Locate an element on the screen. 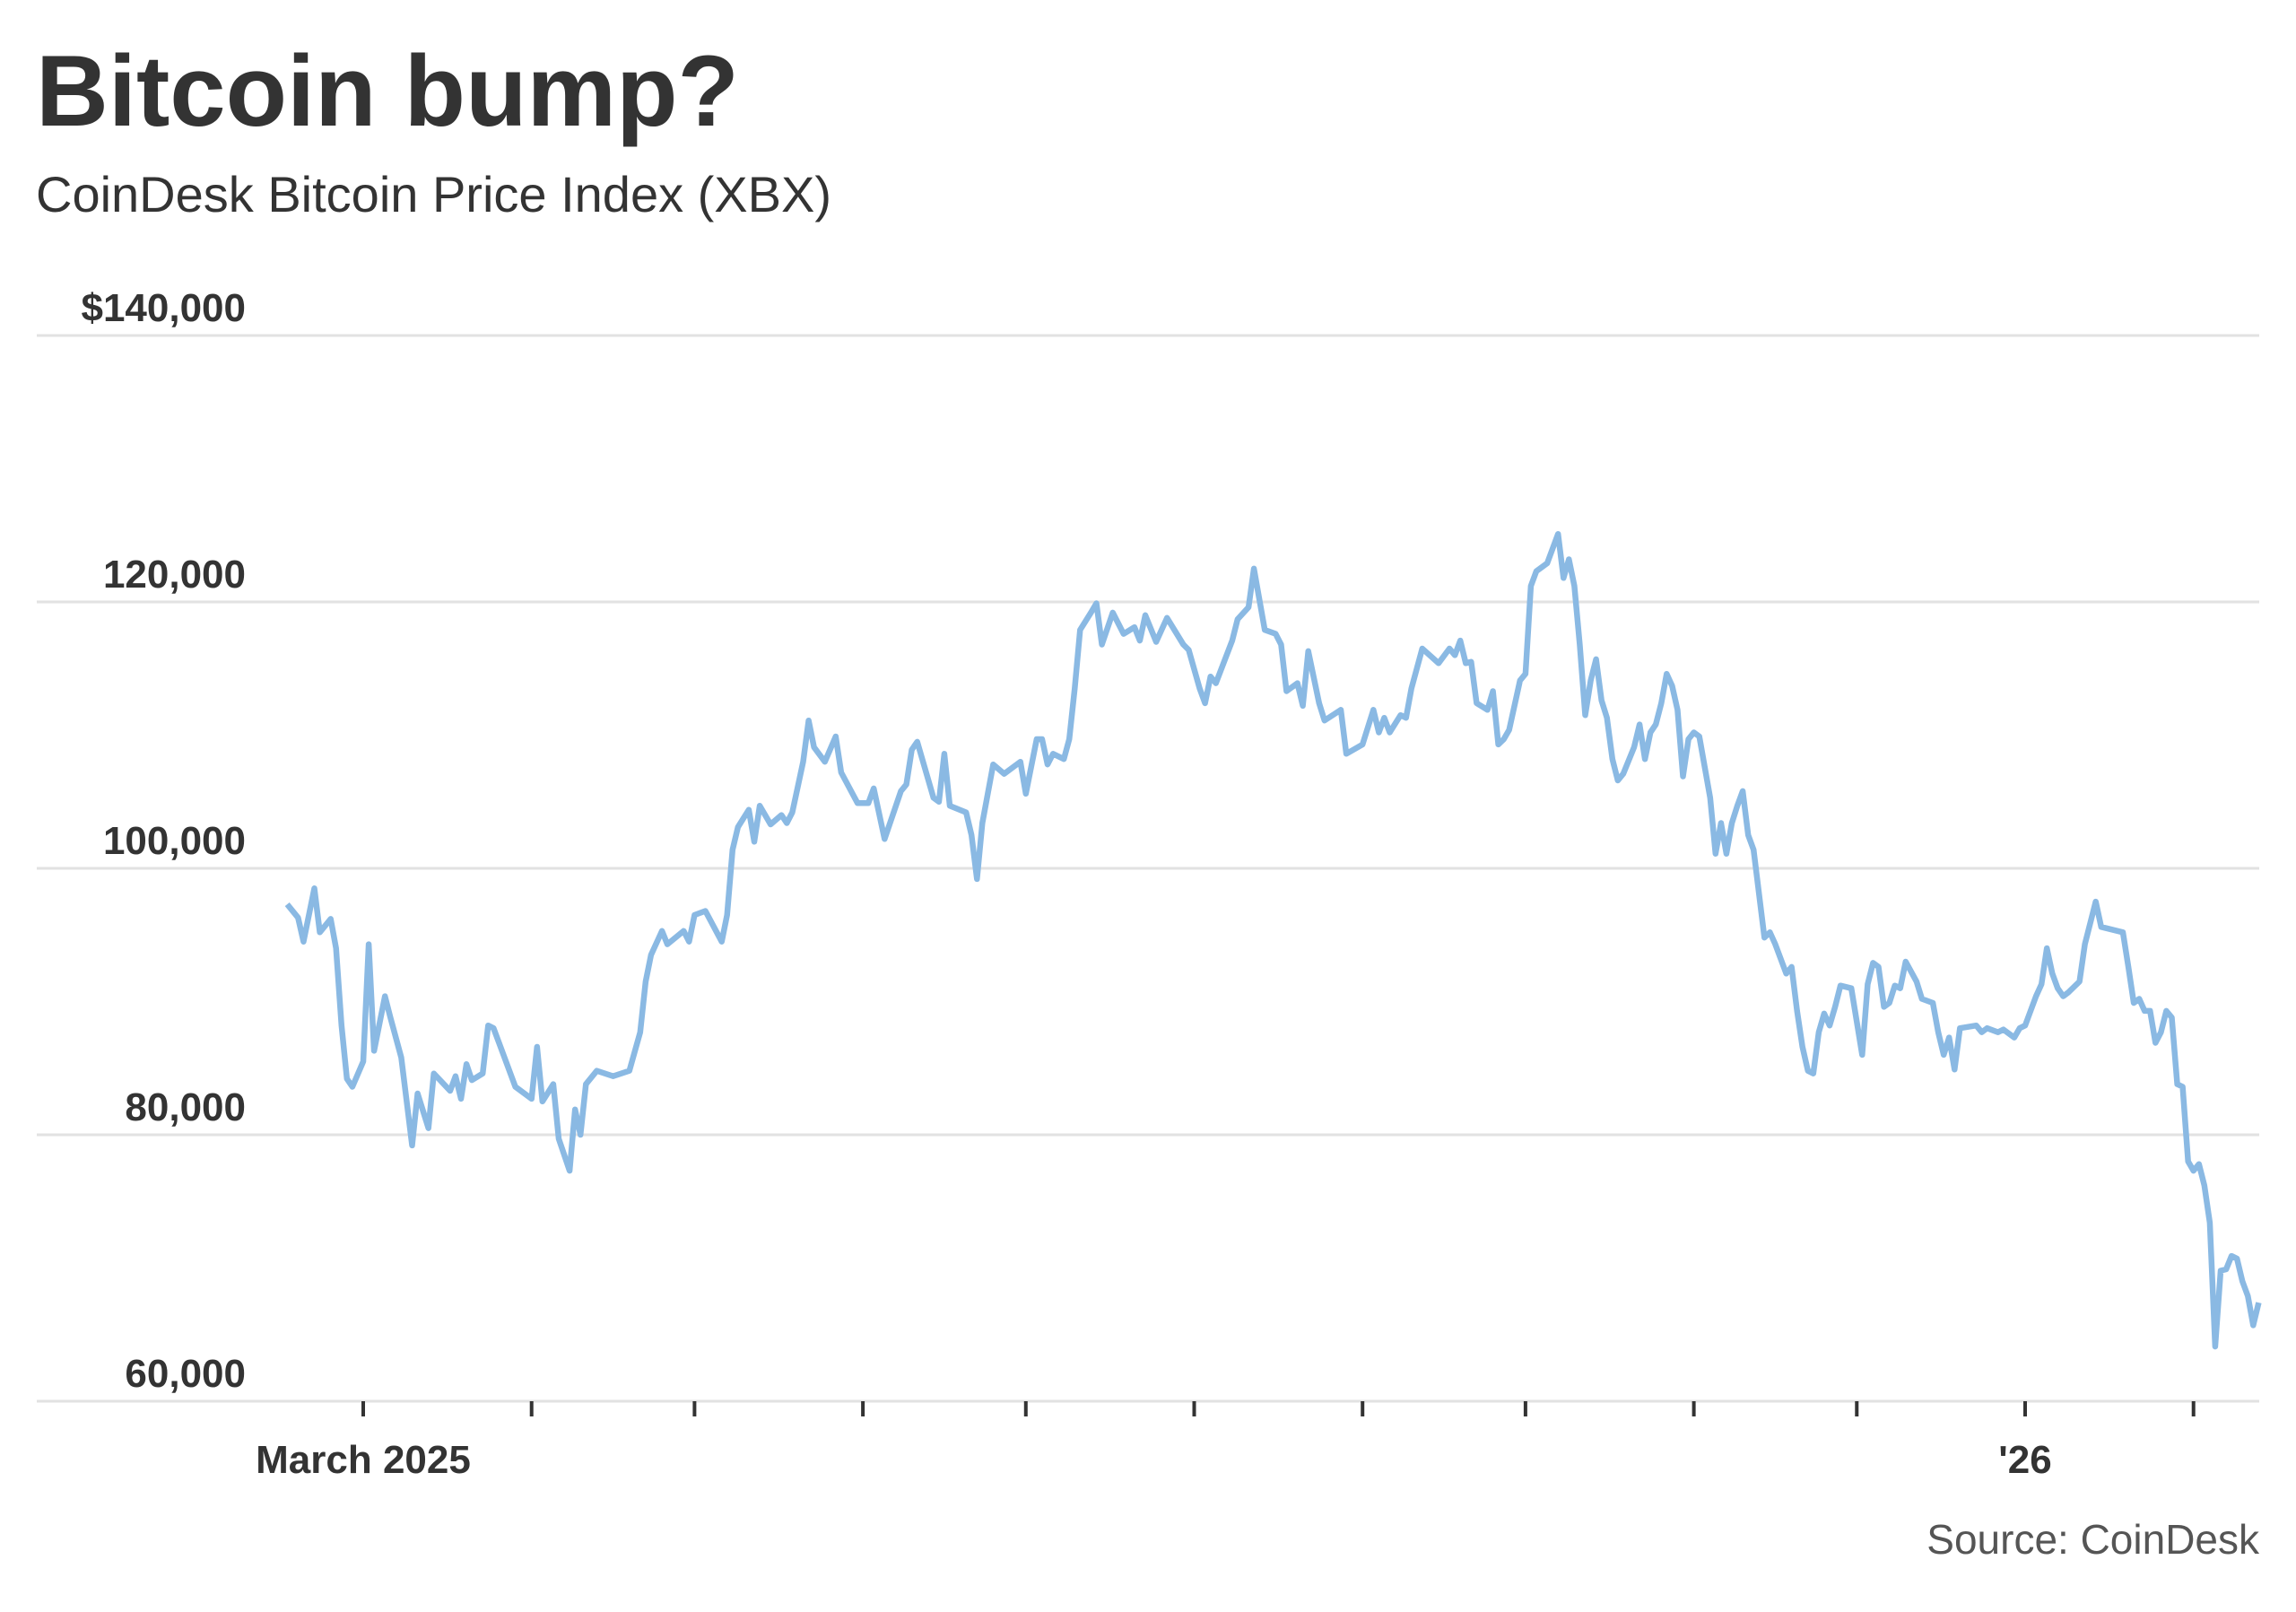 Image resolution: width=2296 pixels, height=1612 pixels. y-tick-label: $140,000 is located at coordinates (163, 308).